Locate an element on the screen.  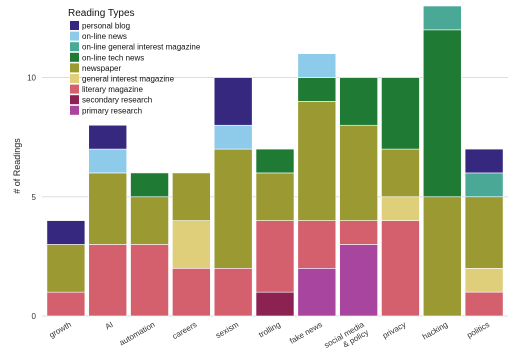
svg-text: privacy is located at coordinates (394, 330).